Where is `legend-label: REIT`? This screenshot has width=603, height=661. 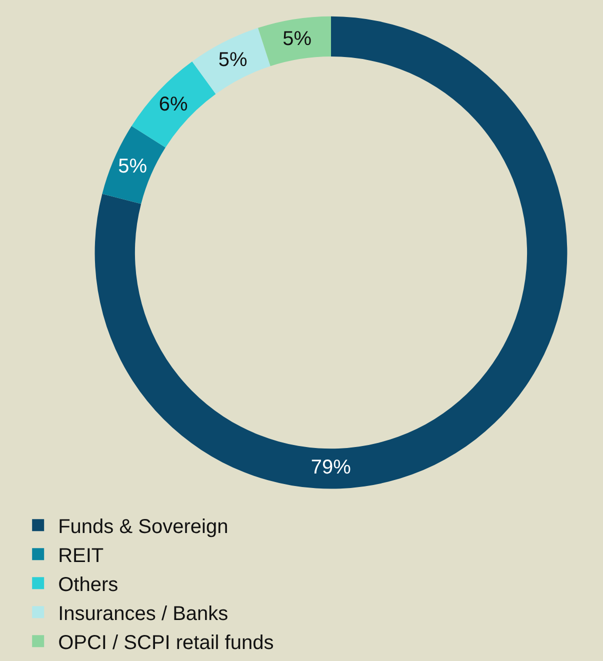 legend-label: REIT is located at coordinates (81, 555).